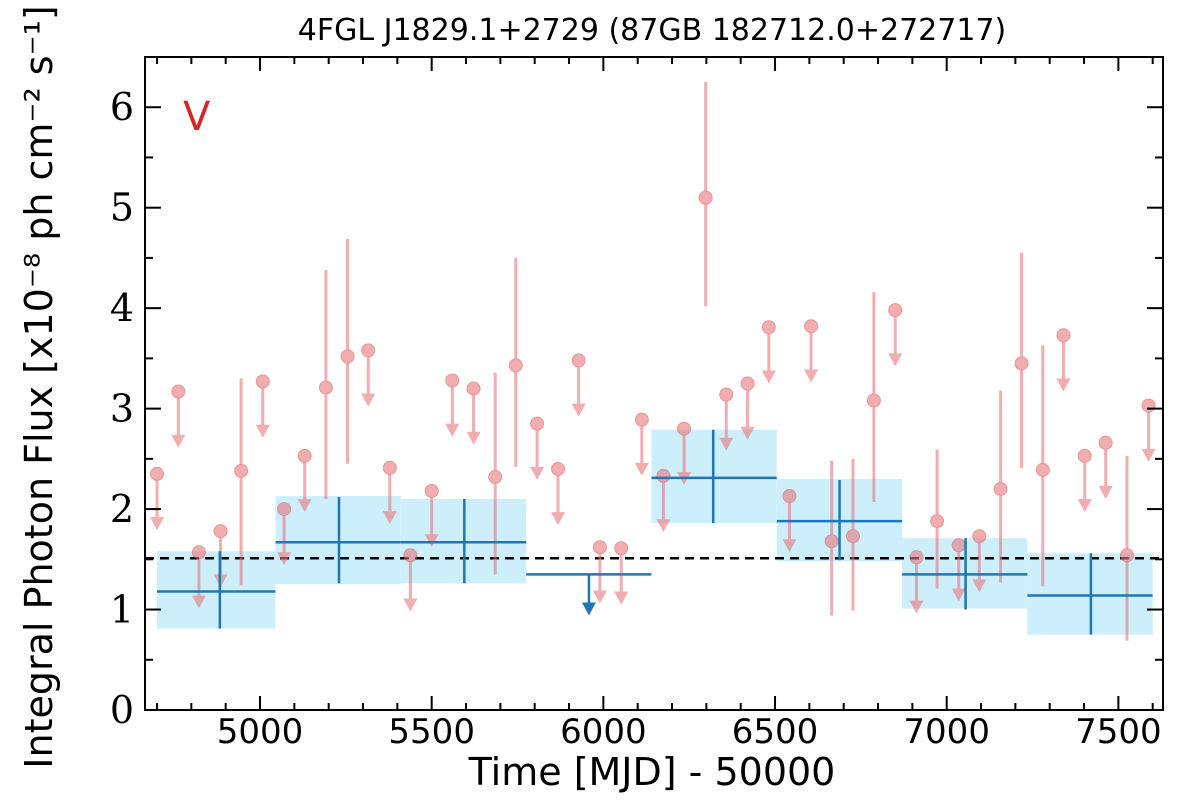  I want to click on x-axis-label: Time [MJD] - 50000, so click(652, 772).